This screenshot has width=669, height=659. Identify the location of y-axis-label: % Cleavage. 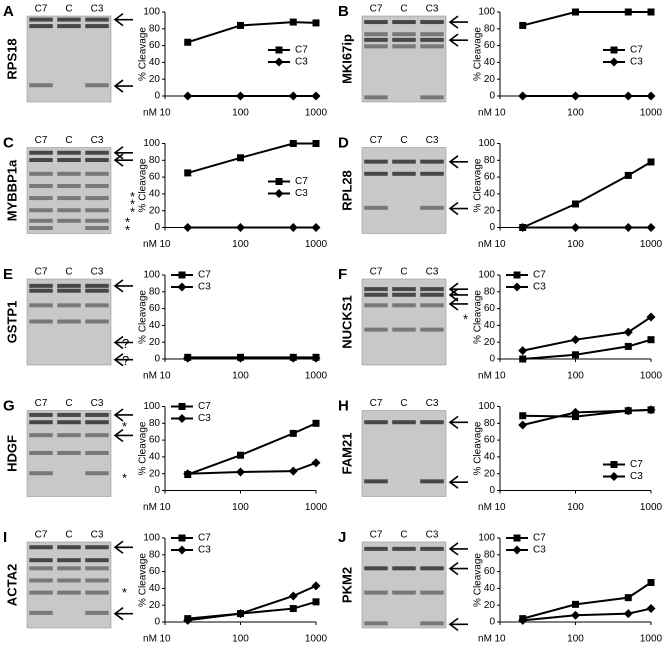
(478, 580).